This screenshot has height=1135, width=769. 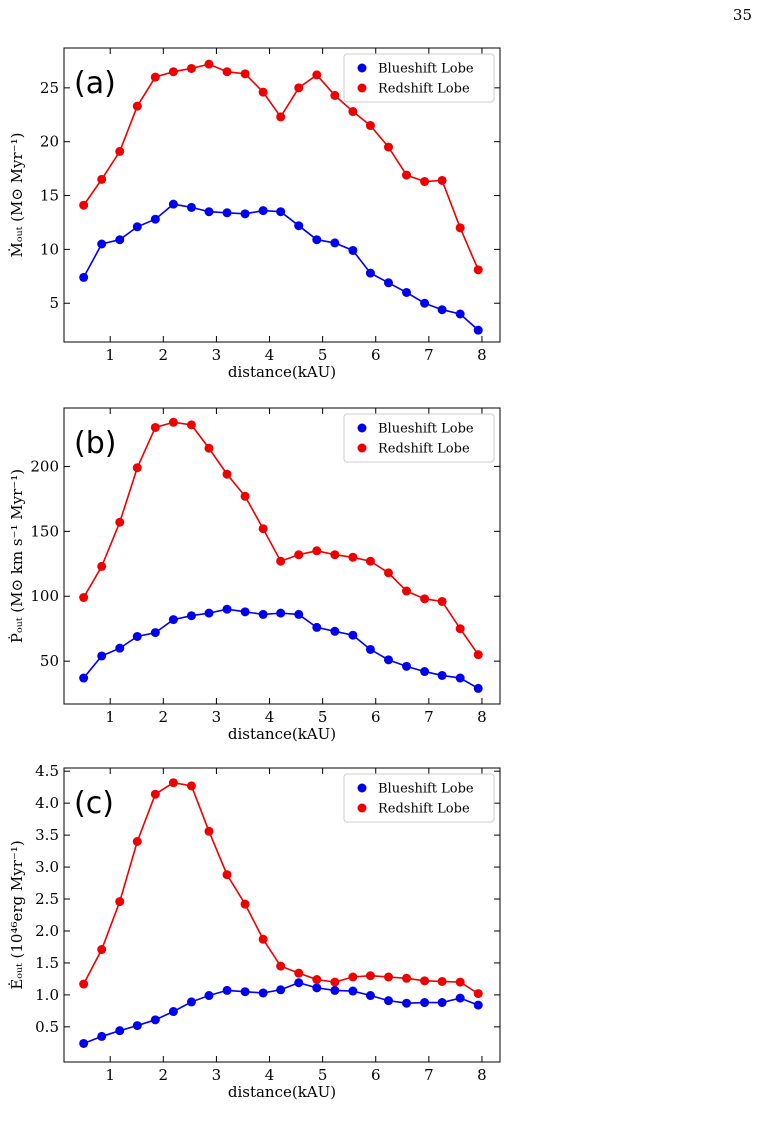 What do you see at coordinates (47, 771) in the screenshot?
I see `y-tick-label: 4.5` at bounding box center [47, 771].